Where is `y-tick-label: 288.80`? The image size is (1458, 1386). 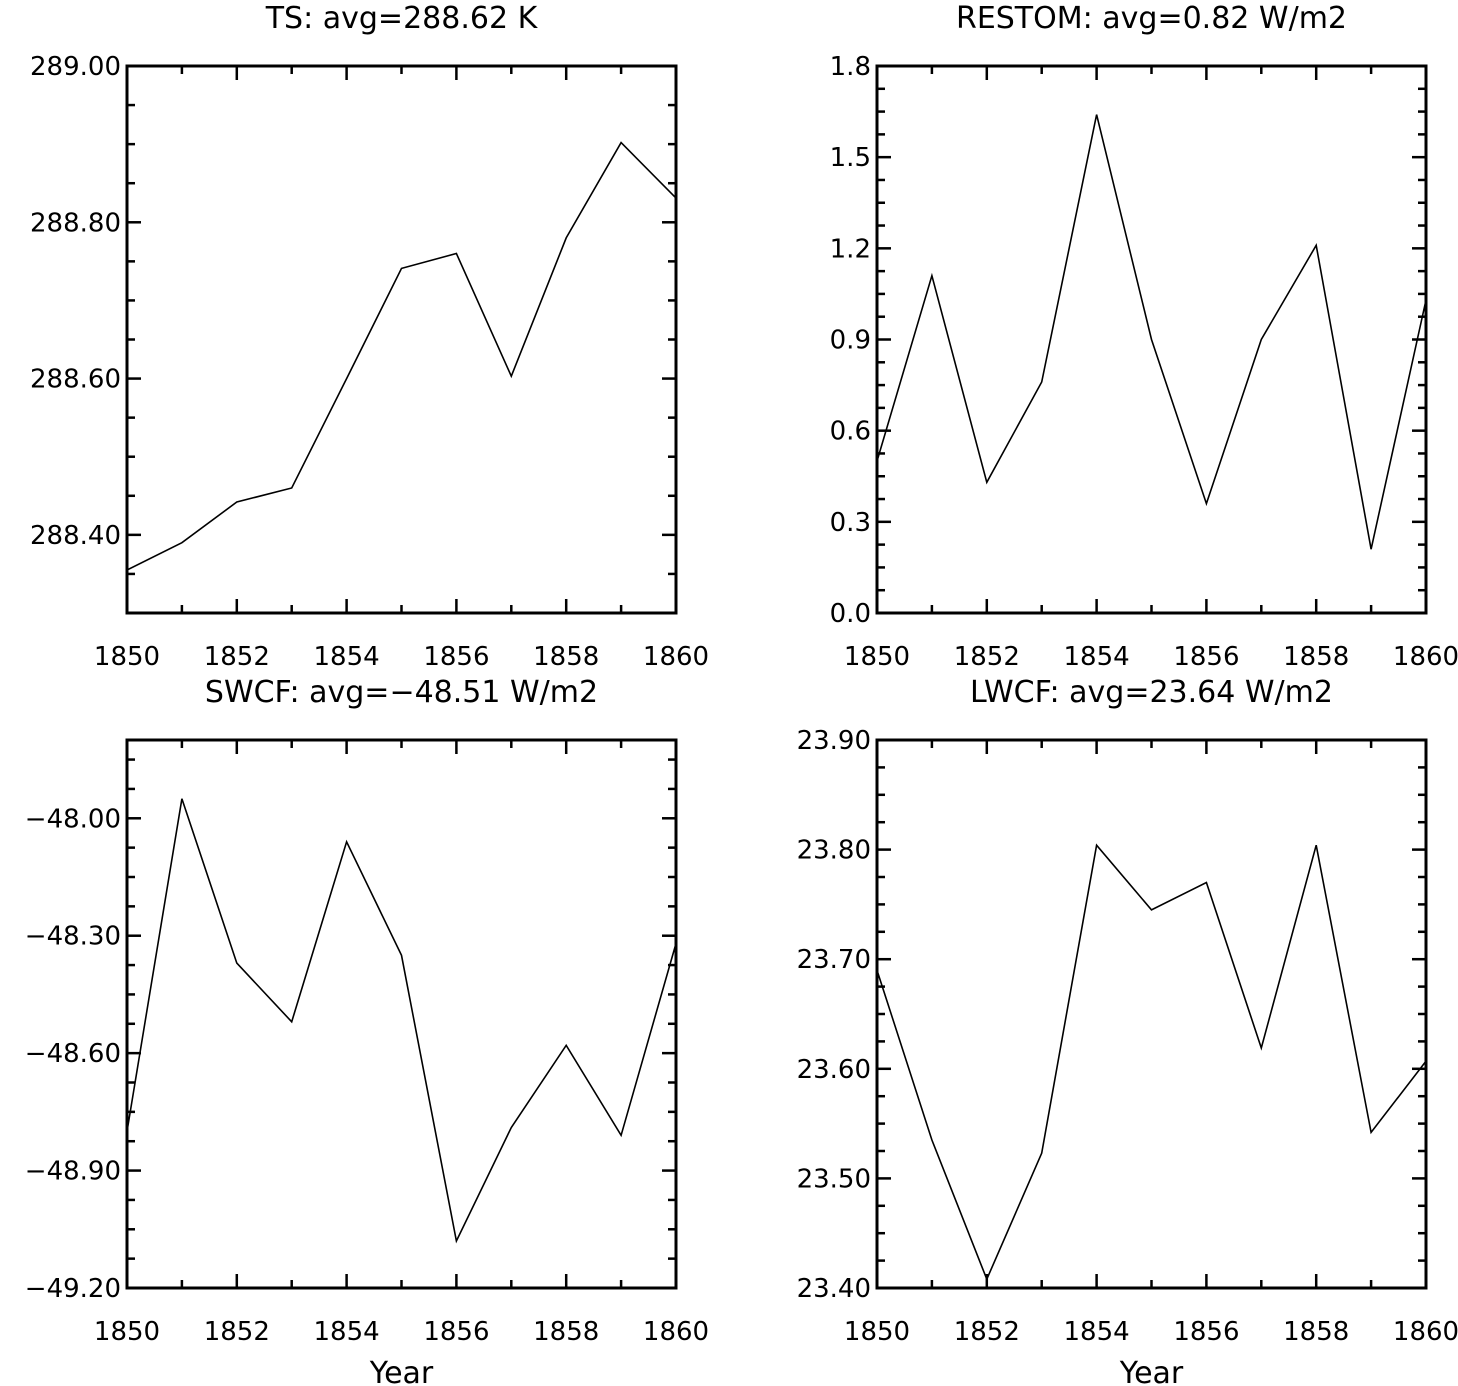 y-tick-label: 288.80 is located at coordinates (75, 223).